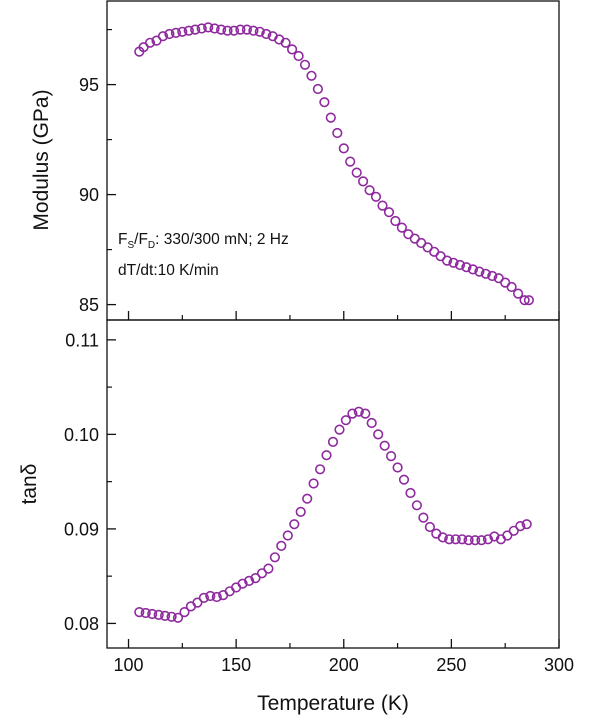  What do you see at coordinates (89, 85) in the screenshot?
I see `modulus-y-tick-label: 95` at bounding box center [89, 85].